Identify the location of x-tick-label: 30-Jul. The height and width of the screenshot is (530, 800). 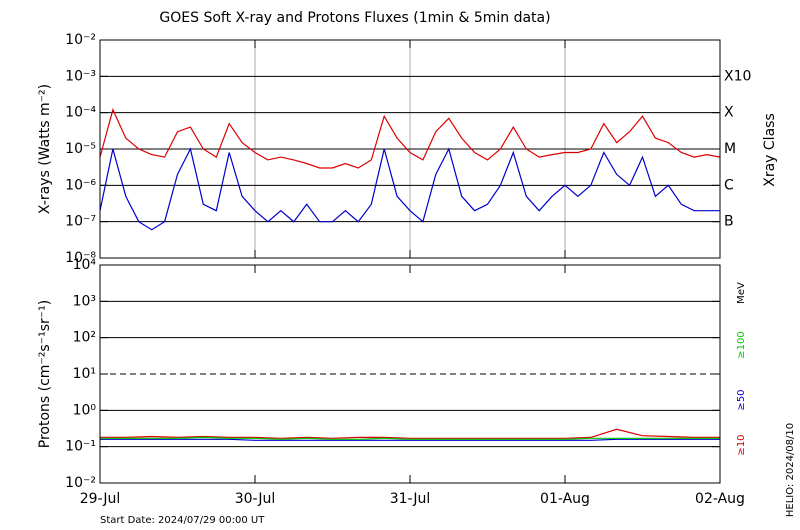
(255, 499).